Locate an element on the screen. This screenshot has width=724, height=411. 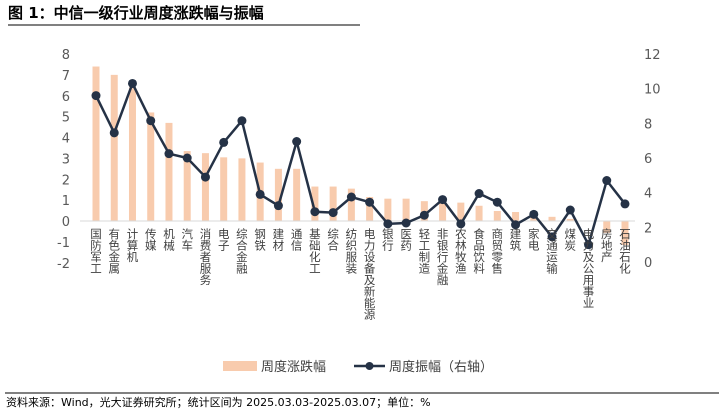
left-axis-tick-label: -2 is located at coordinates (63, 264).